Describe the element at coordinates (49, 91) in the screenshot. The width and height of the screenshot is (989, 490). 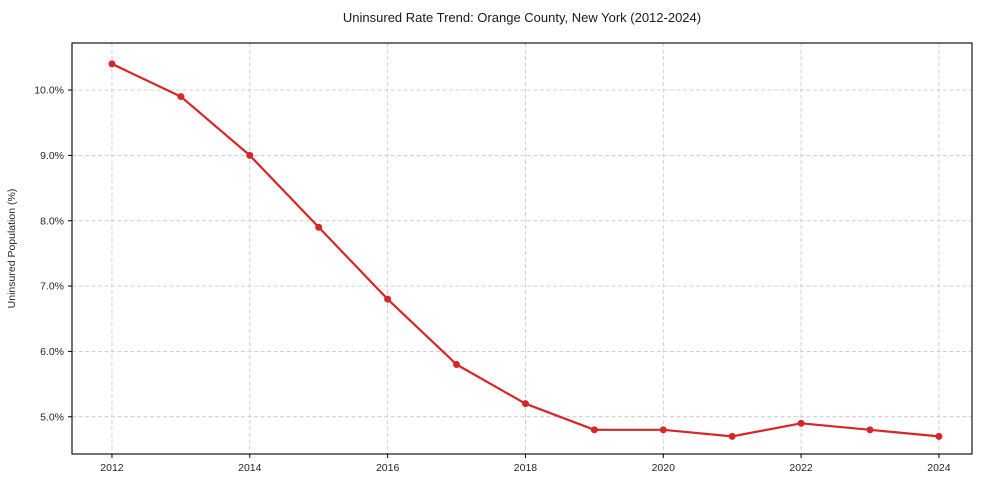
I see `y-tick-label: 10.0%` at that location.